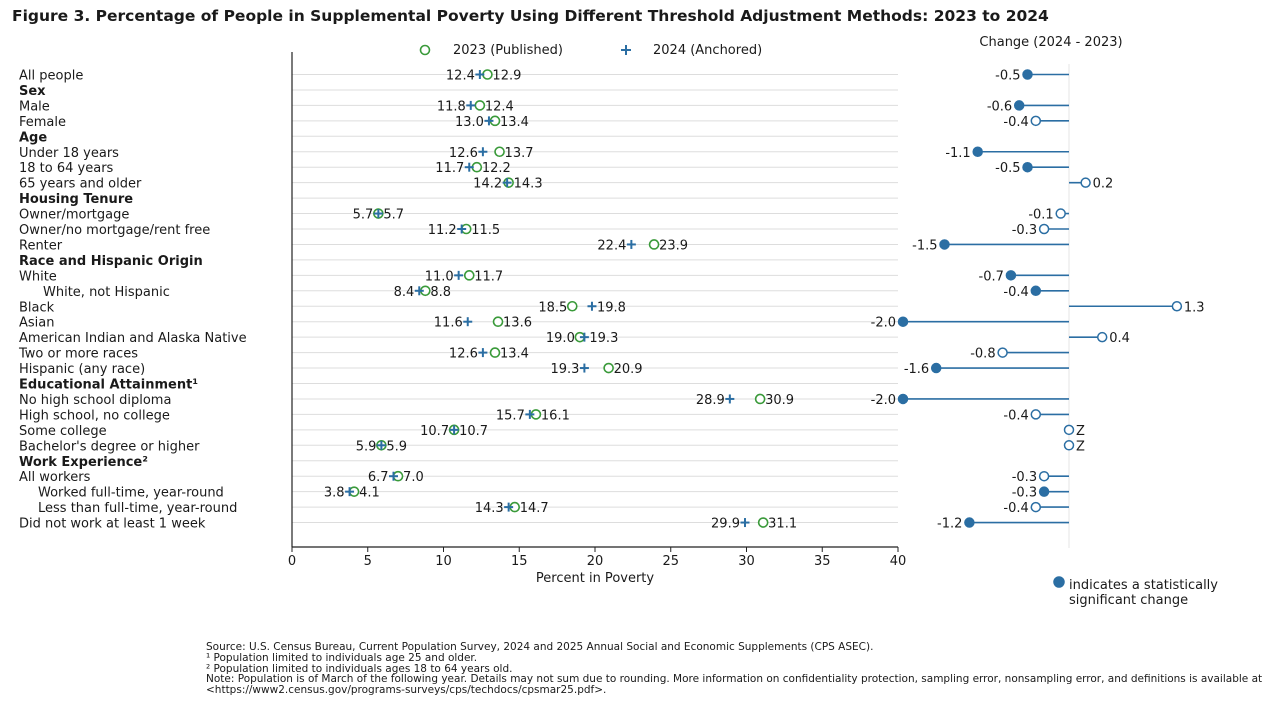 The height and width of the screenshot is (720, 1280). What do you see at coordinates (499, 106) in the screenshot?
I see `value-label: 12.4` at bounding box center [499, 106].